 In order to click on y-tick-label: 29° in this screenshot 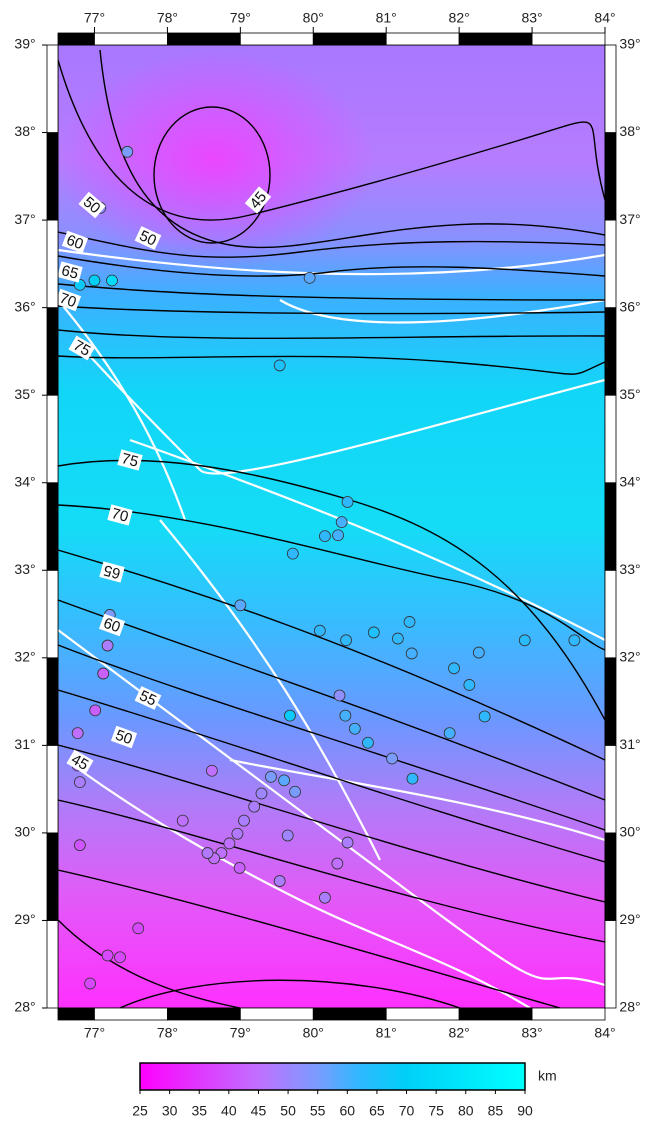, I will do `click(24, 919)`.